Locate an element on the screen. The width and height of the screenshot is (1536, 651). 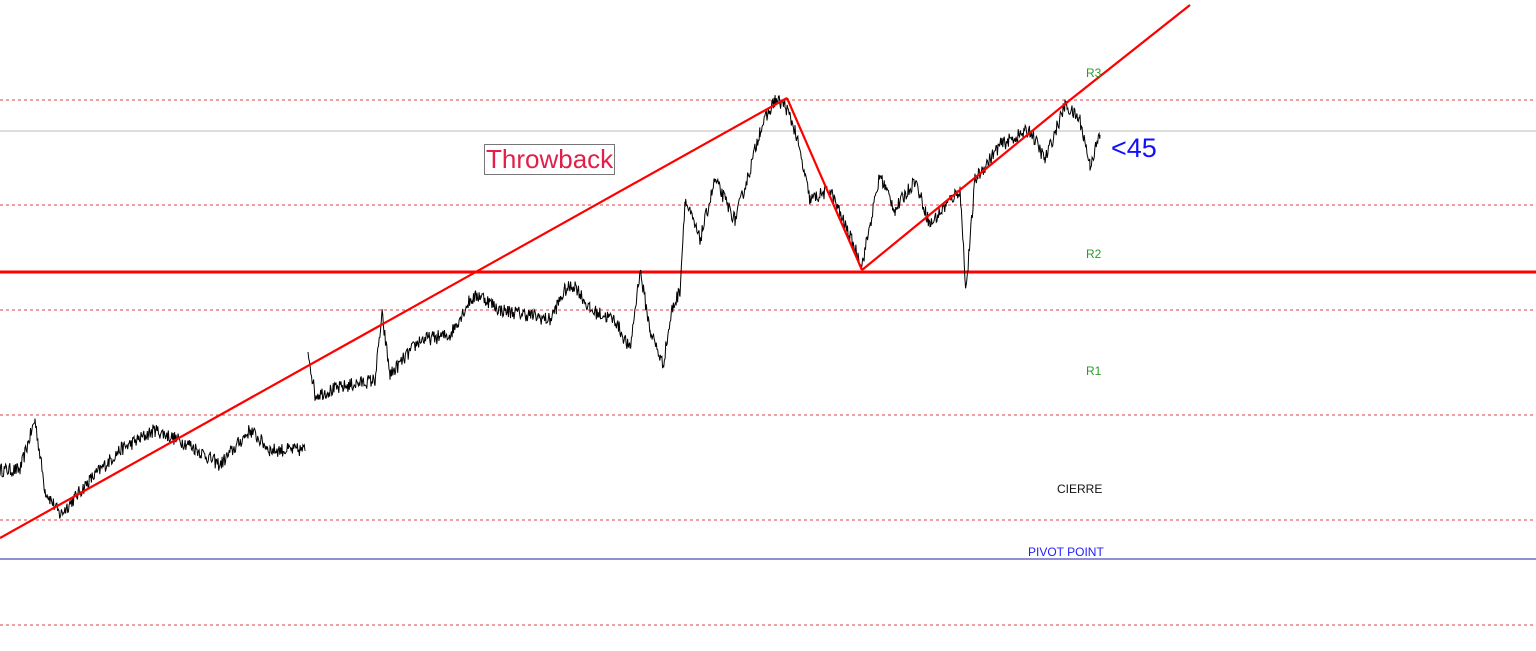
level-label-r2: R2 is located at coordinates (1094, 254).